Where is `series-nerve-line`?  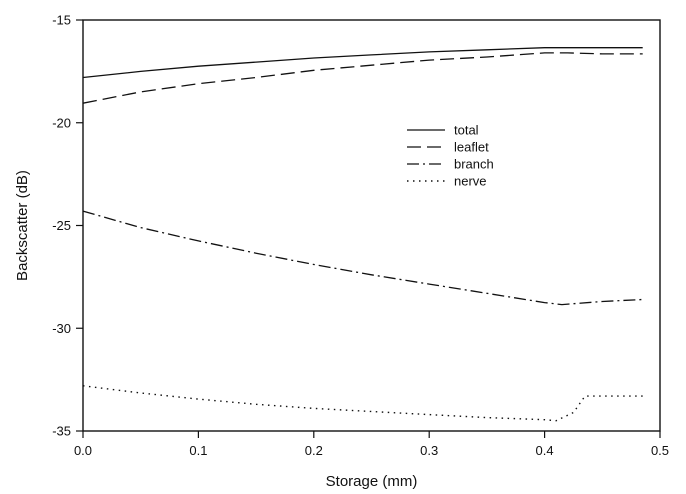 series-nerve-line is located at coordinates (362, 403).